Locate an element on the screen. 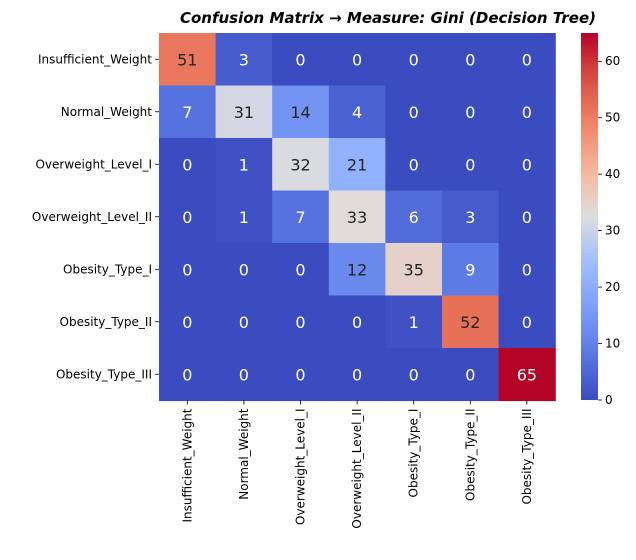 This screenshot has width=636, height=560. colorbar-tick-label: 20 is located at coordinates (612, 287).